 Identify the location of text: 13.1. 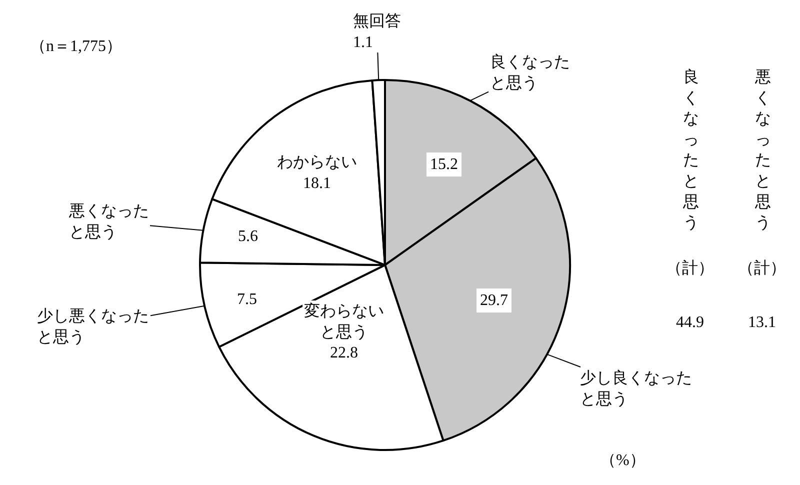
(762, 322).